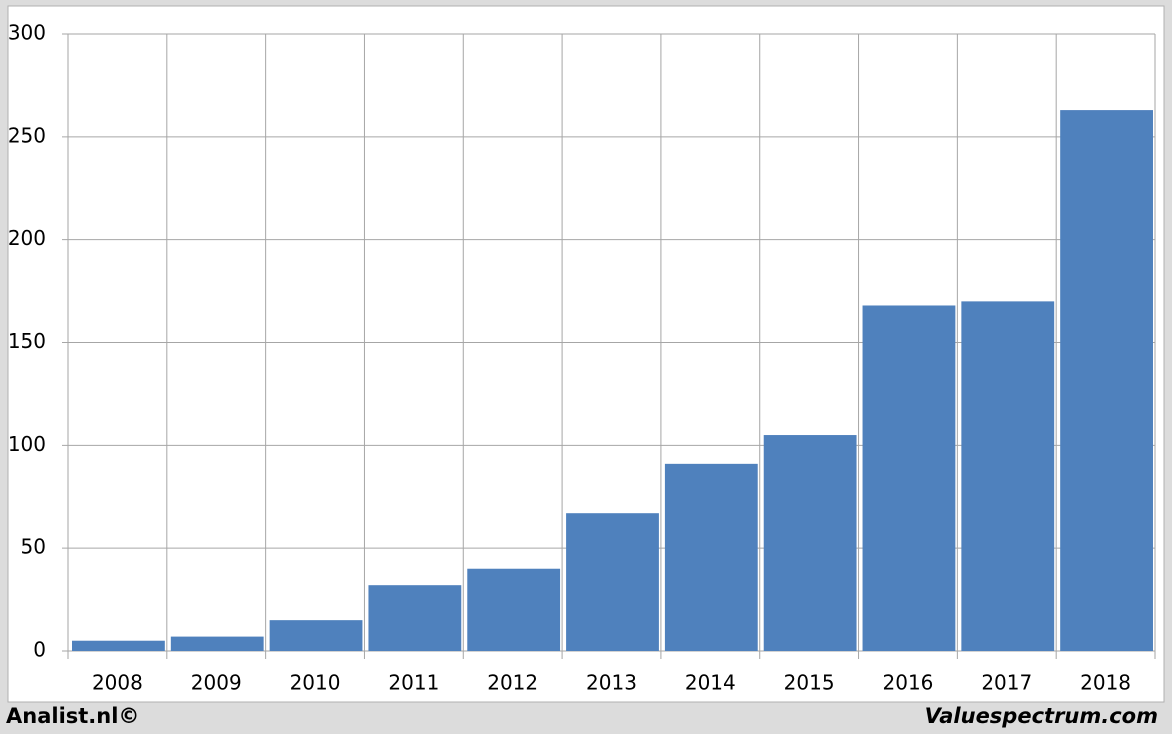 This screenshot has width=1172, height=734. I want to click on x-tick-label: 2011, so click(413, 683).